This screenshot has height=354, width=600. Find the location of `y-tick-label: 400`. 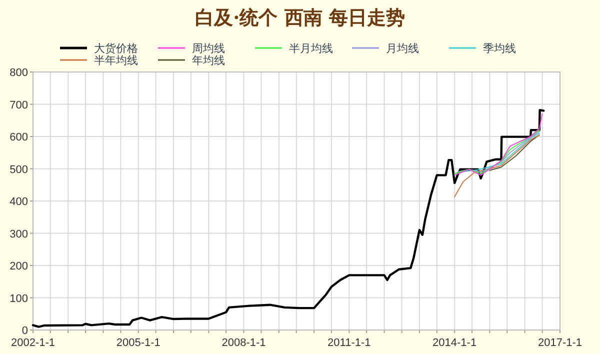

y-tick-label: 400 is located at coordinates (19, 202).